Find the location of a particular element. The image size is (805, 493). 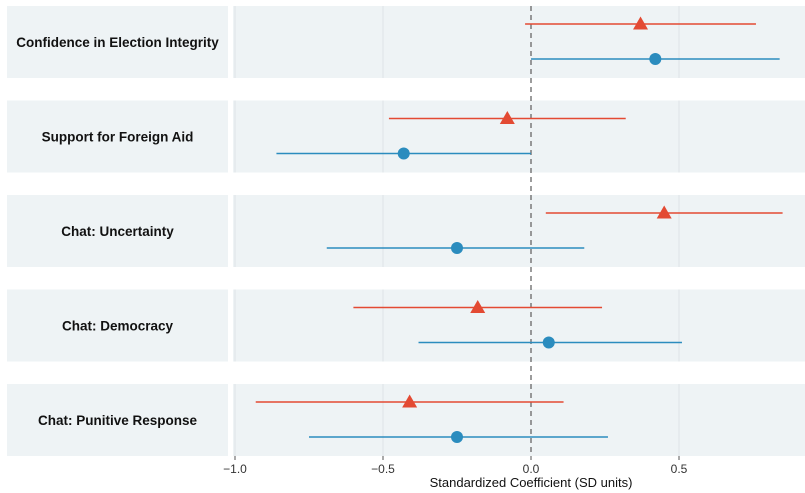

x-tick-label: −0.5 is located at coordinates (383, 469).